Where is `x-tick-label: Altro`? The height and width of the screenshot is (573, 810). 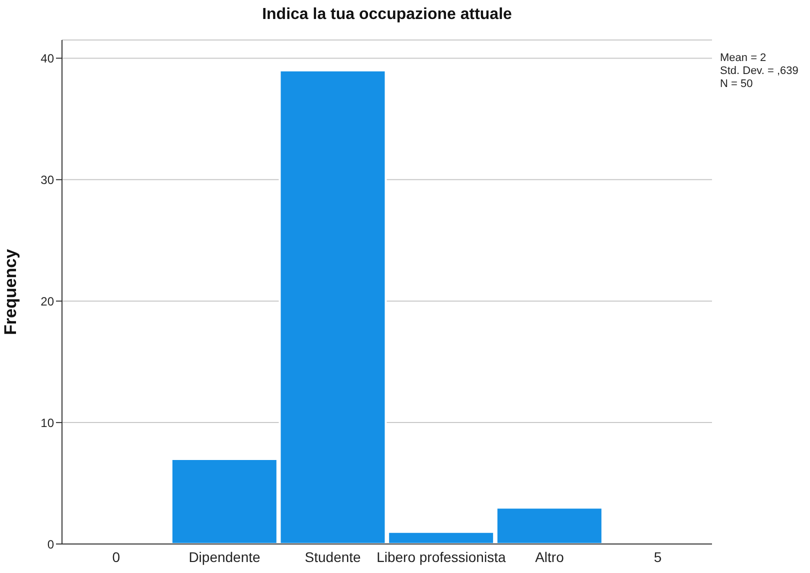
x-tick-label: Altro is located at coordinates (549, 556).